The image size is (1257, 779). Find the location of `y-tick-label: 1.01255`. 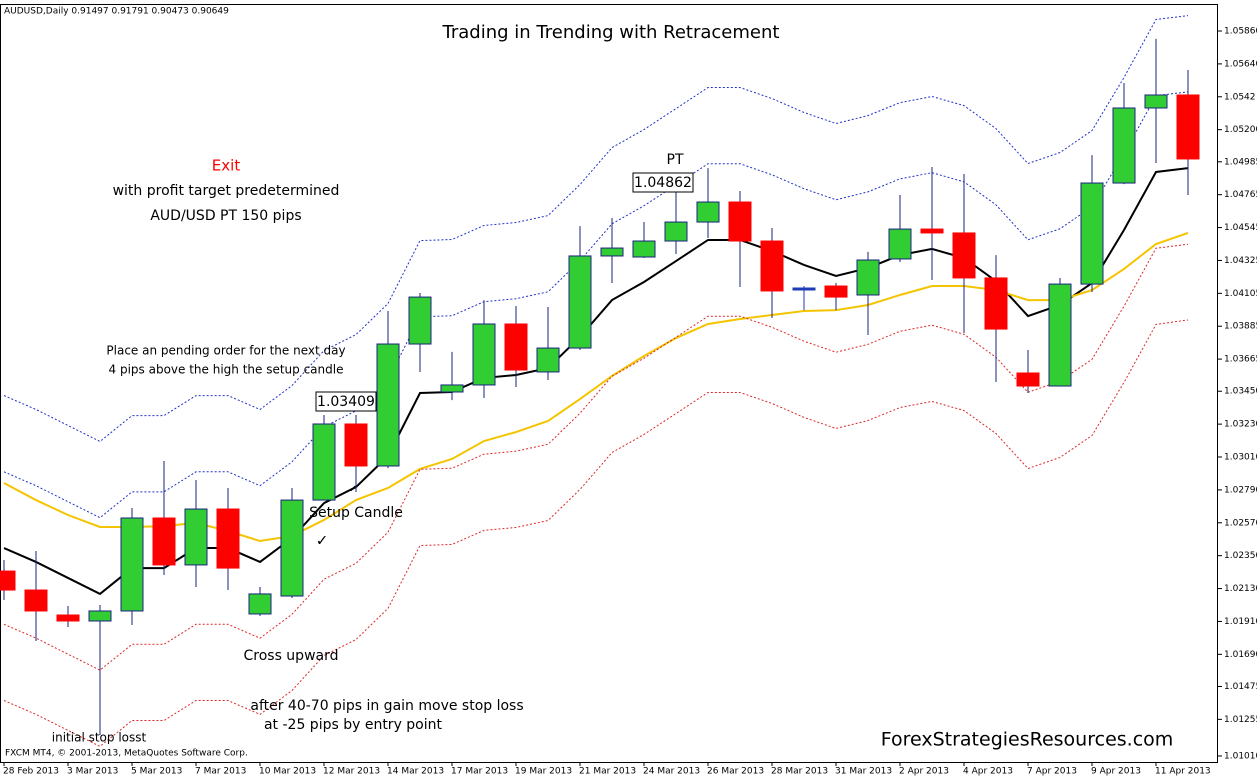

y-tick-label: 1.01255 is located at coordinates (1240, 720).